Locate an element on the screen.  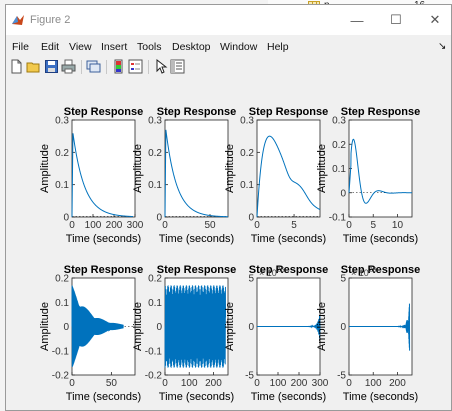
colorbar-icon is located at coordinates (118, 66).